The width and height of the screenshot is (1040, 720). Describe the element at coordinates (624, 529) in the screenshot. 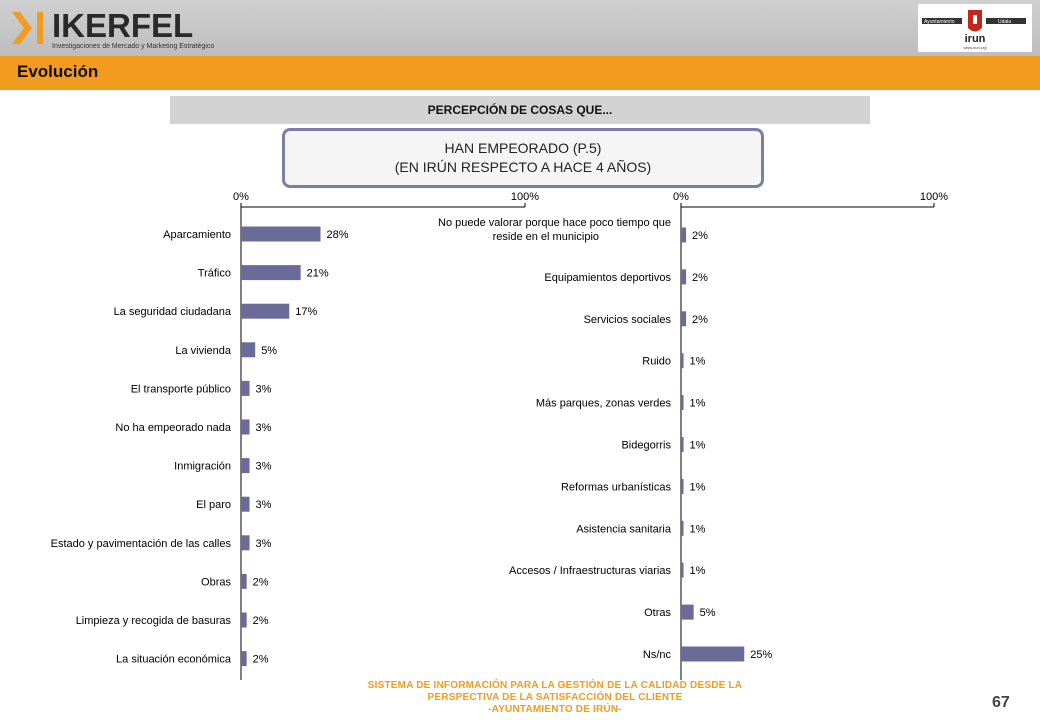

I see `chart2-category-label: Asistencia sanitaria` at that location.